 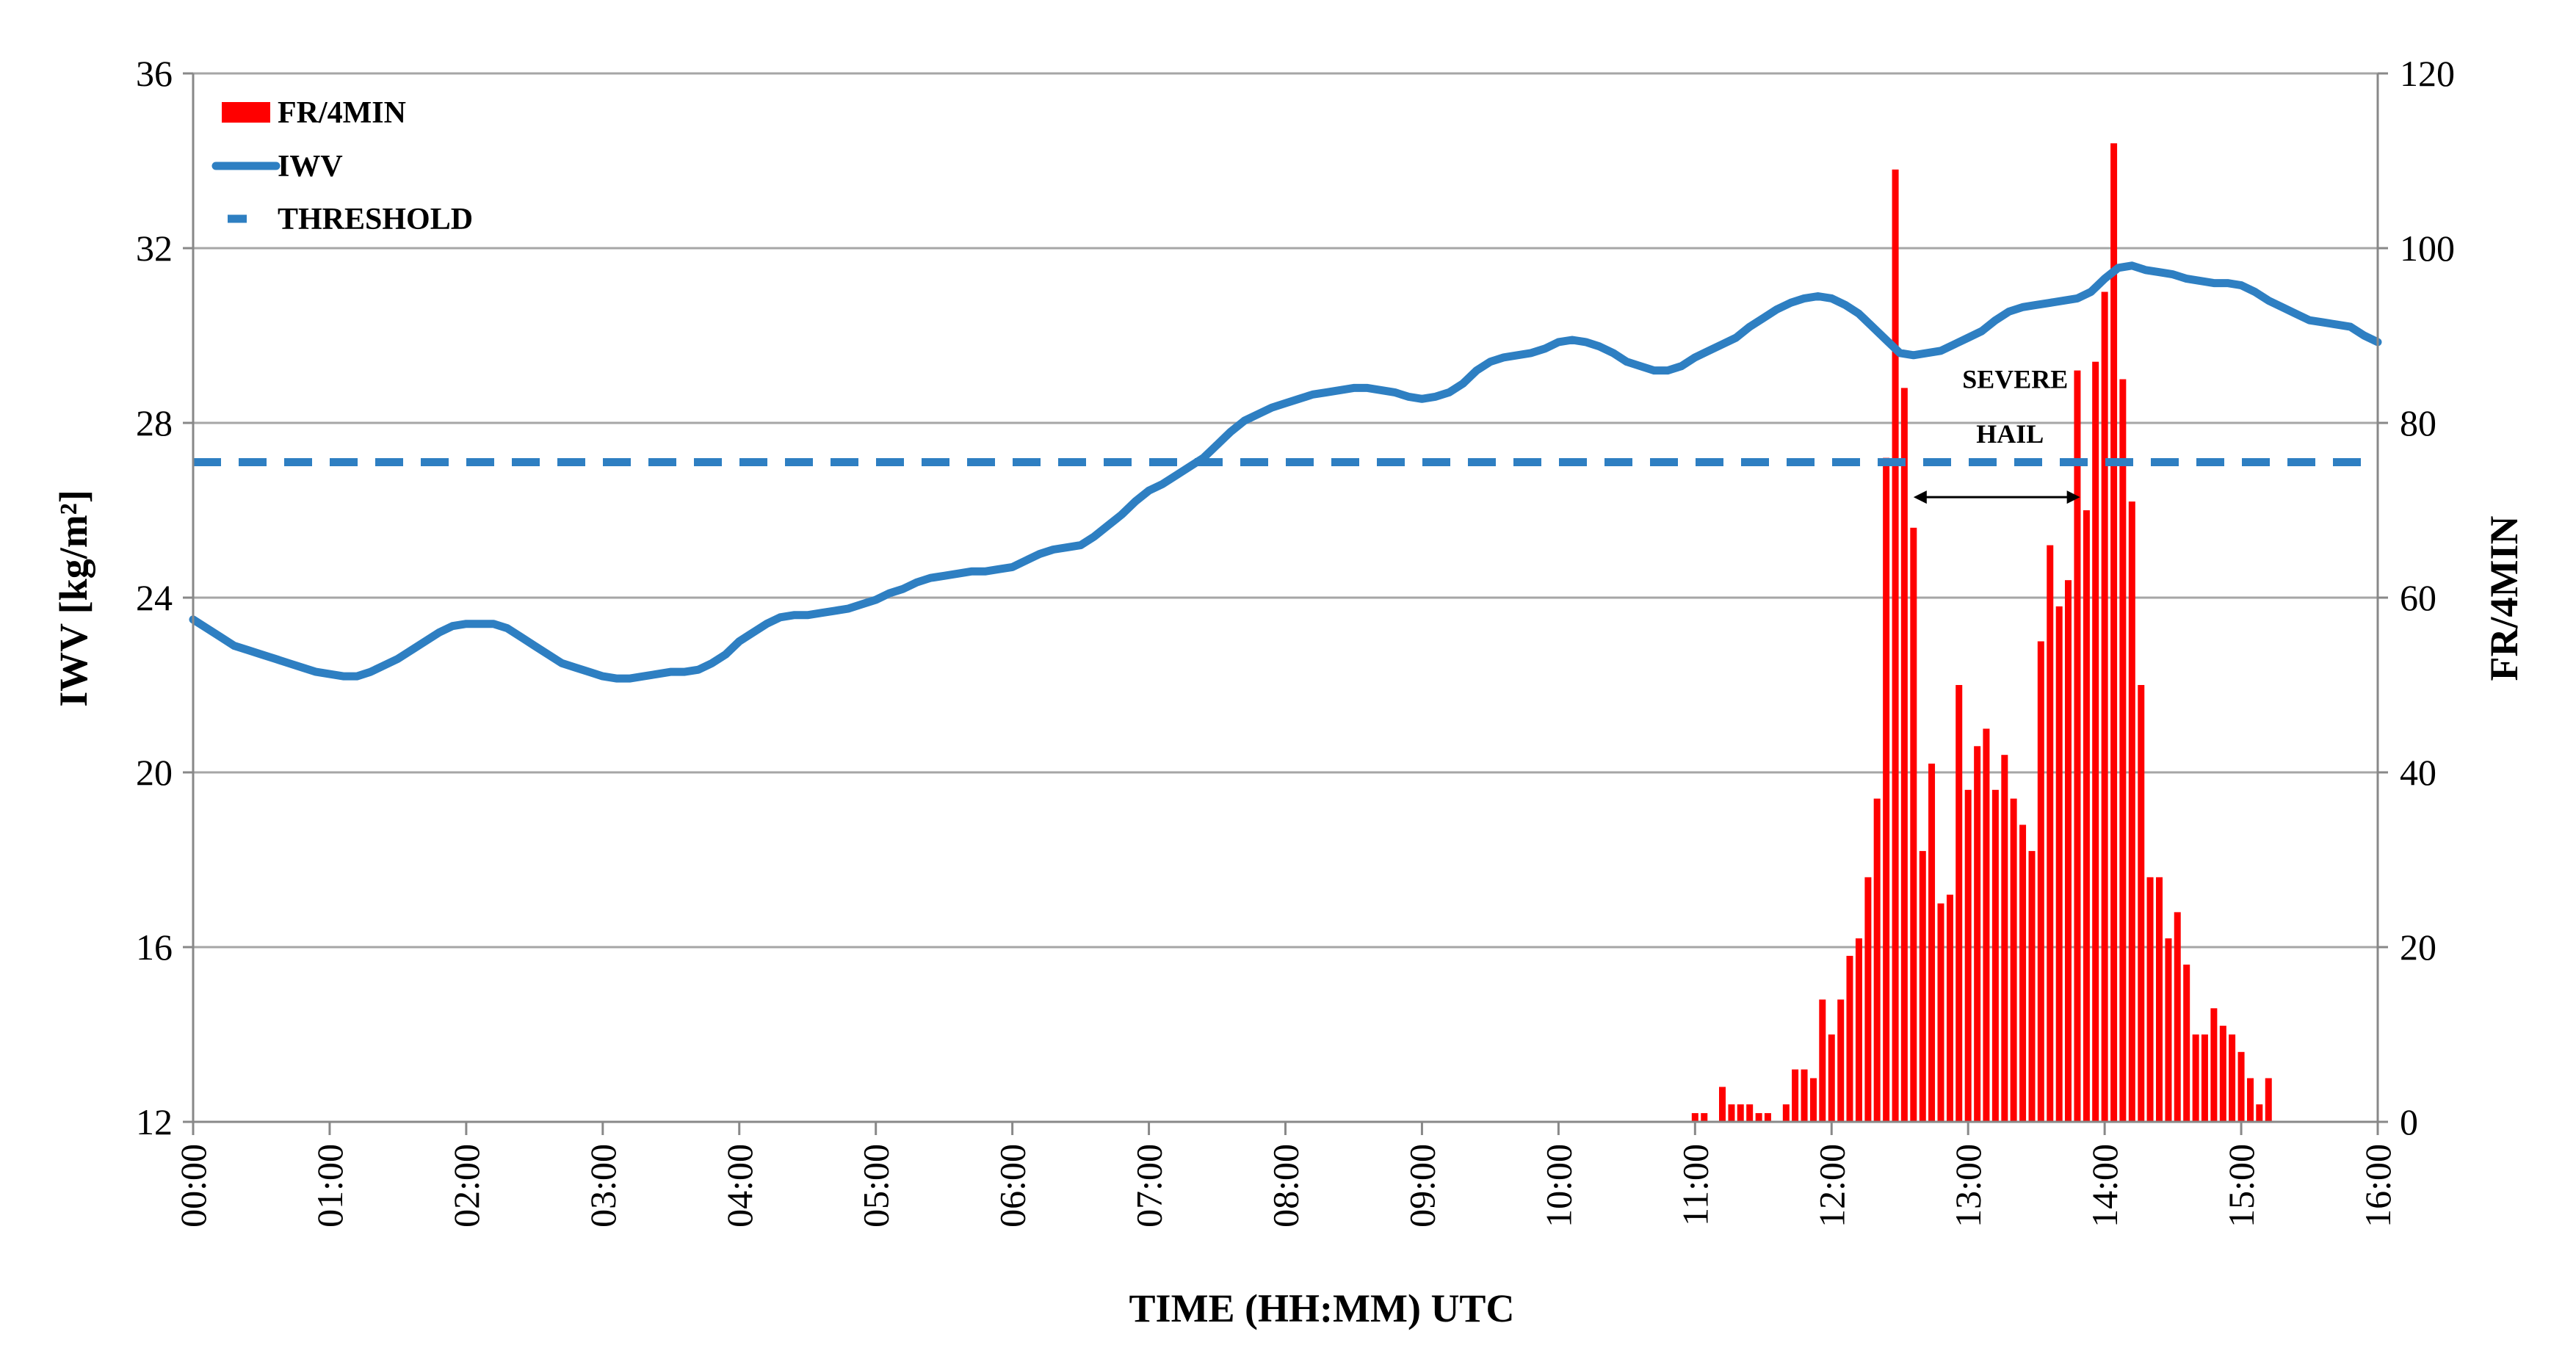 I want to click on x-tick-label: 08:00, so click(x=1285, y=1186).